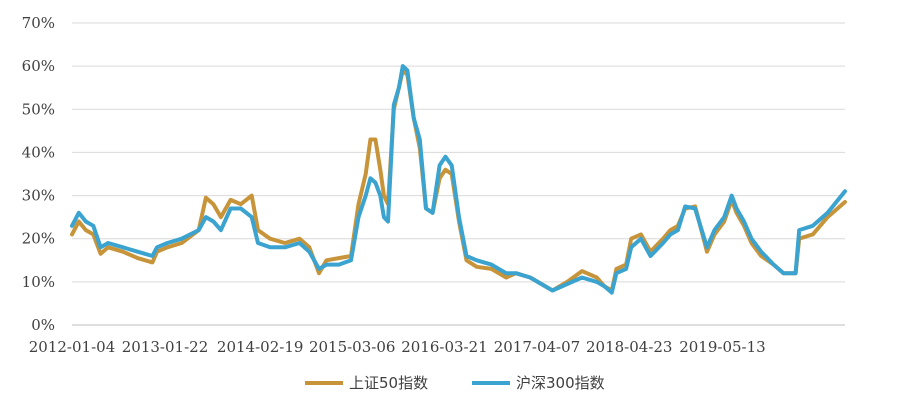 Image resolution: width=914 pixels, height=411 pixels. I want to click on x-tick-label: 2016-03-21, so click(444, 347).